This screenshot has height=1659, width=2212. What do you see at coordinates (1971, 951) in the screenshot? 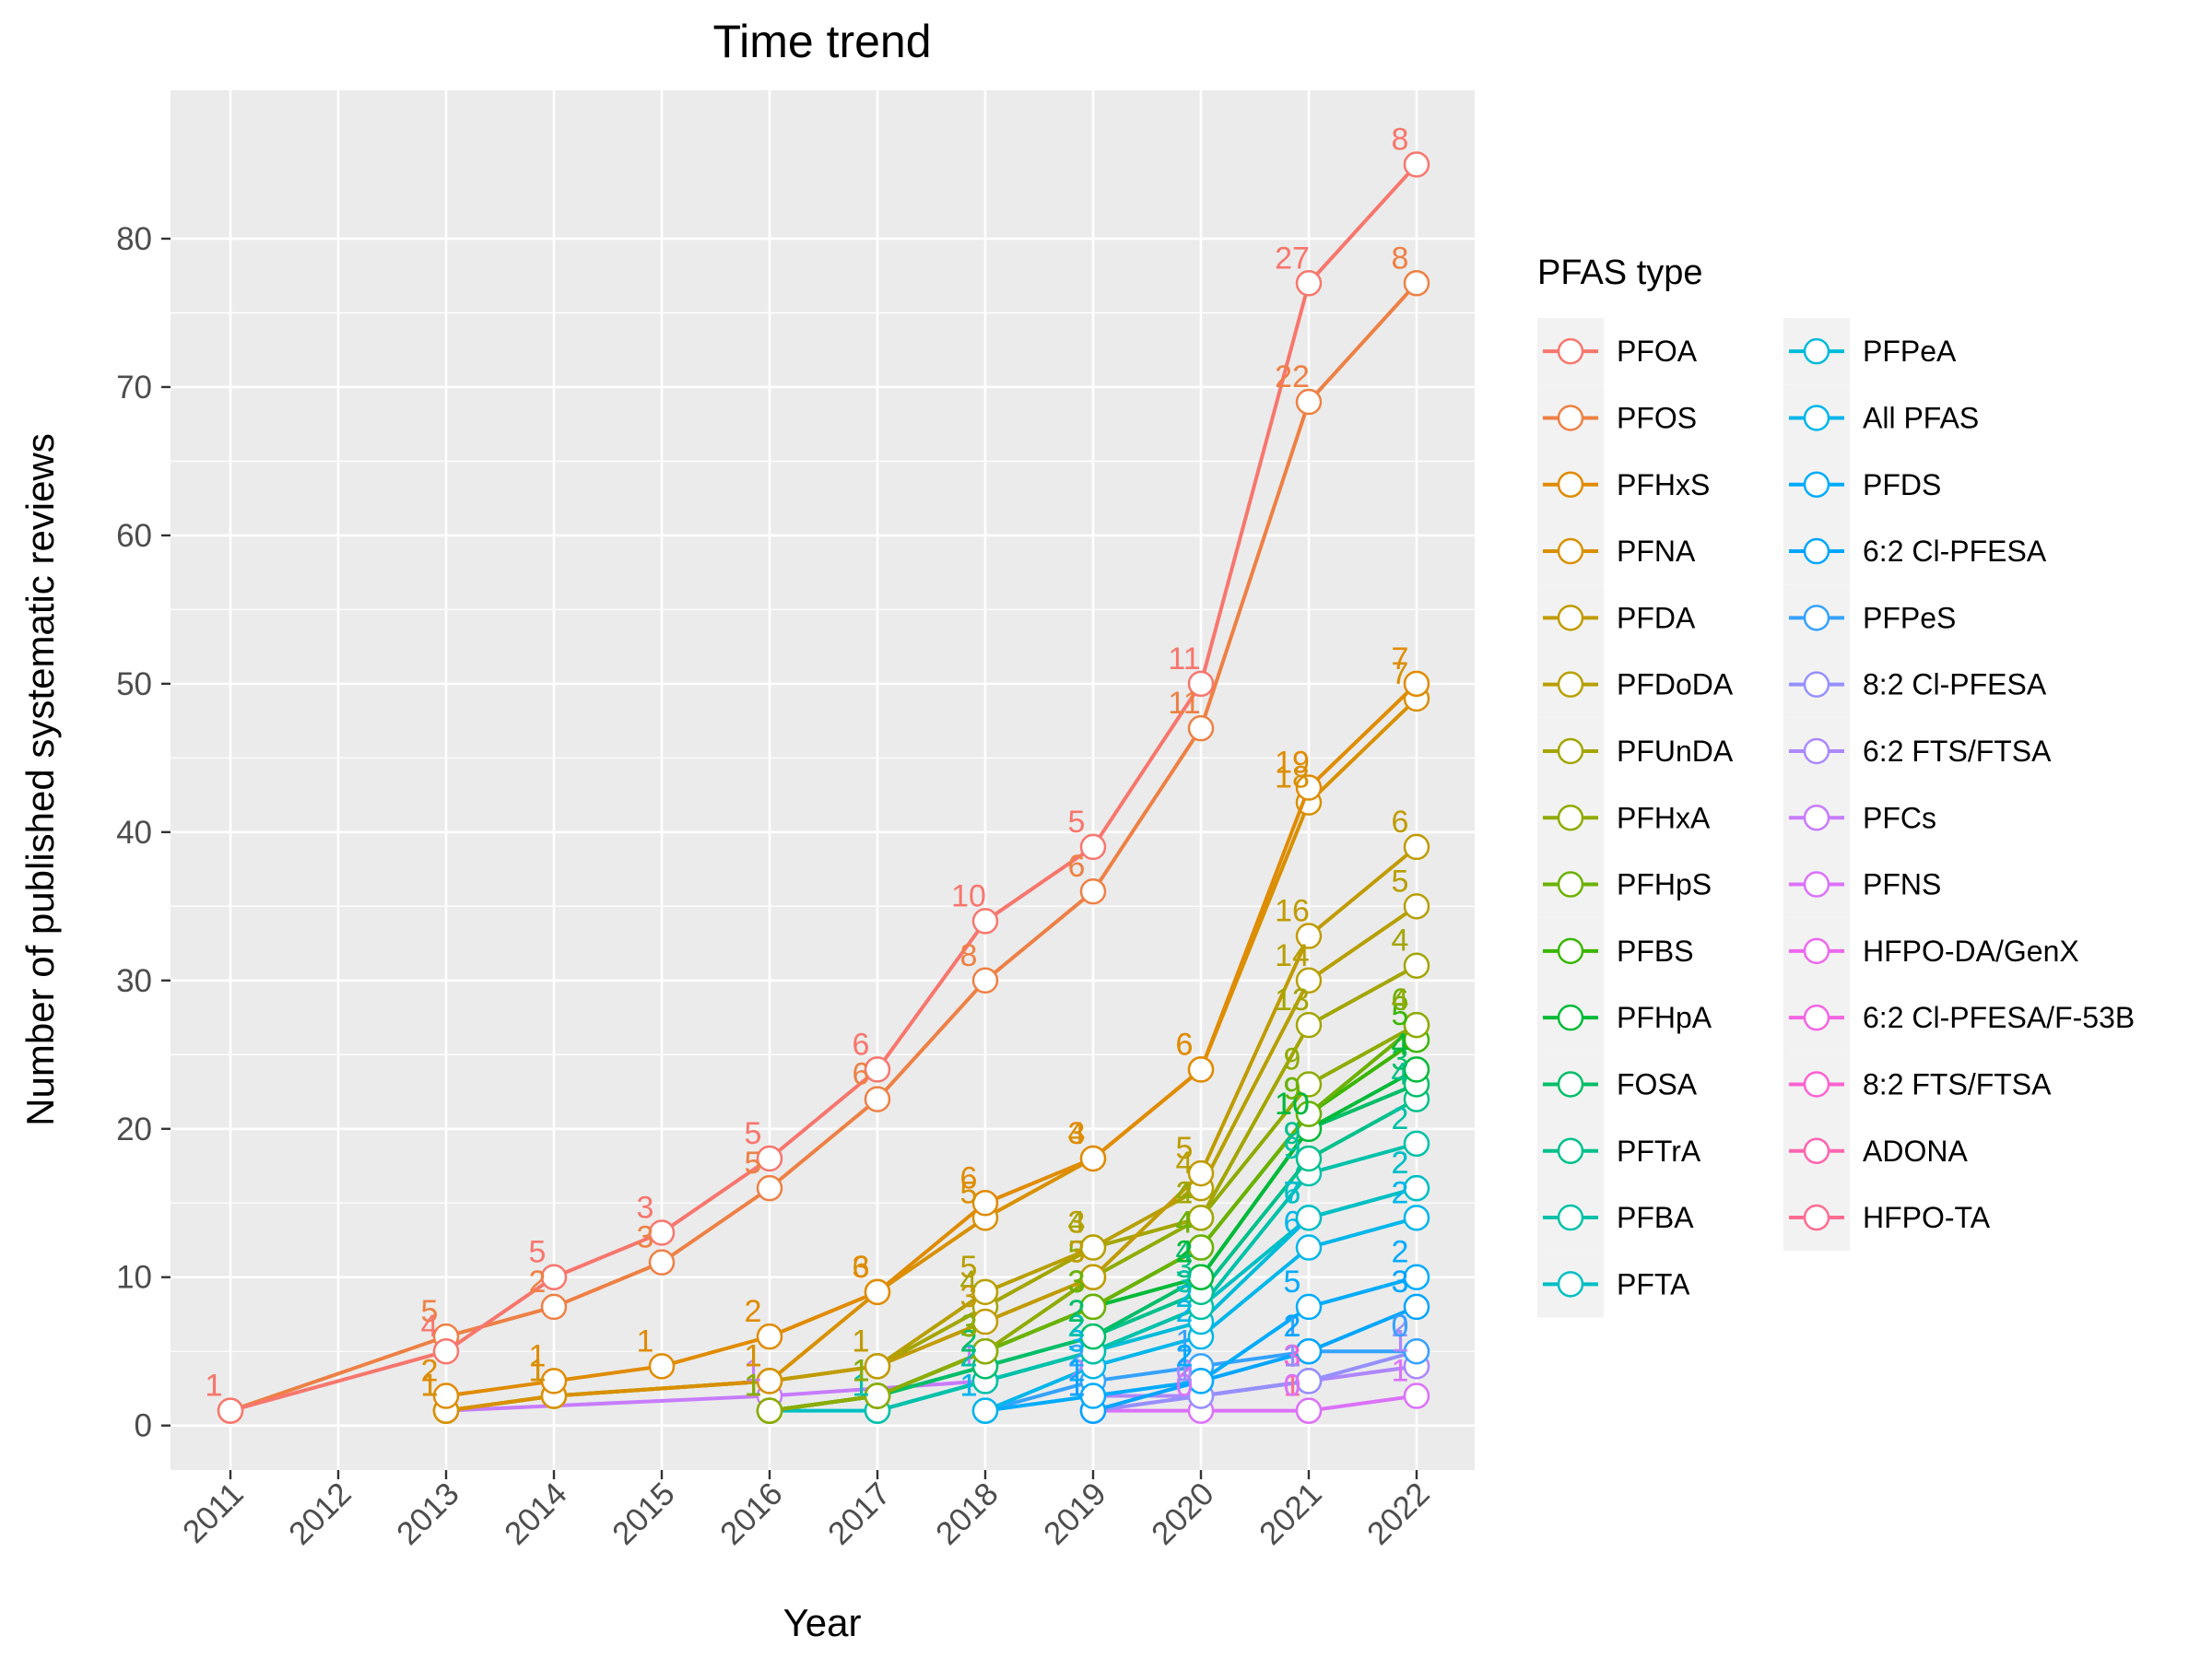
I see `legend-label: HFPO-DA/GenX` at bounding box center [1971, 951].